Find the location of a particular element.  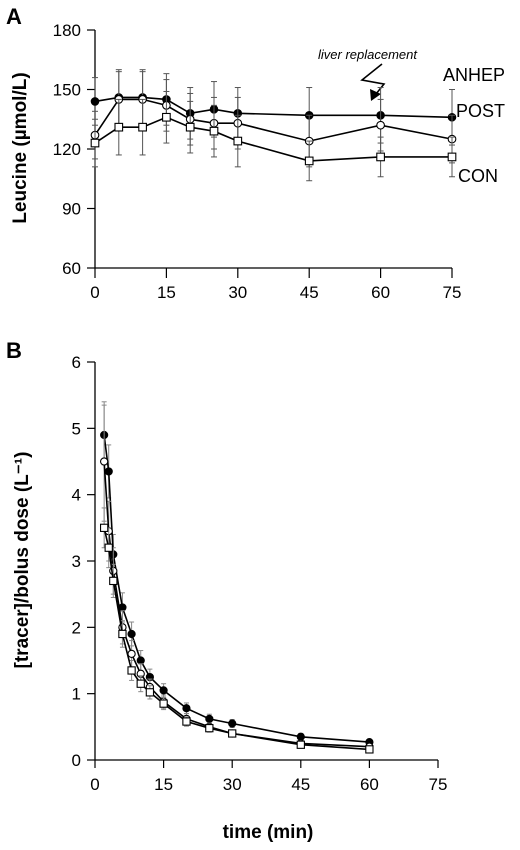

annotation-arrowhead is located at coordinates (375, 95).